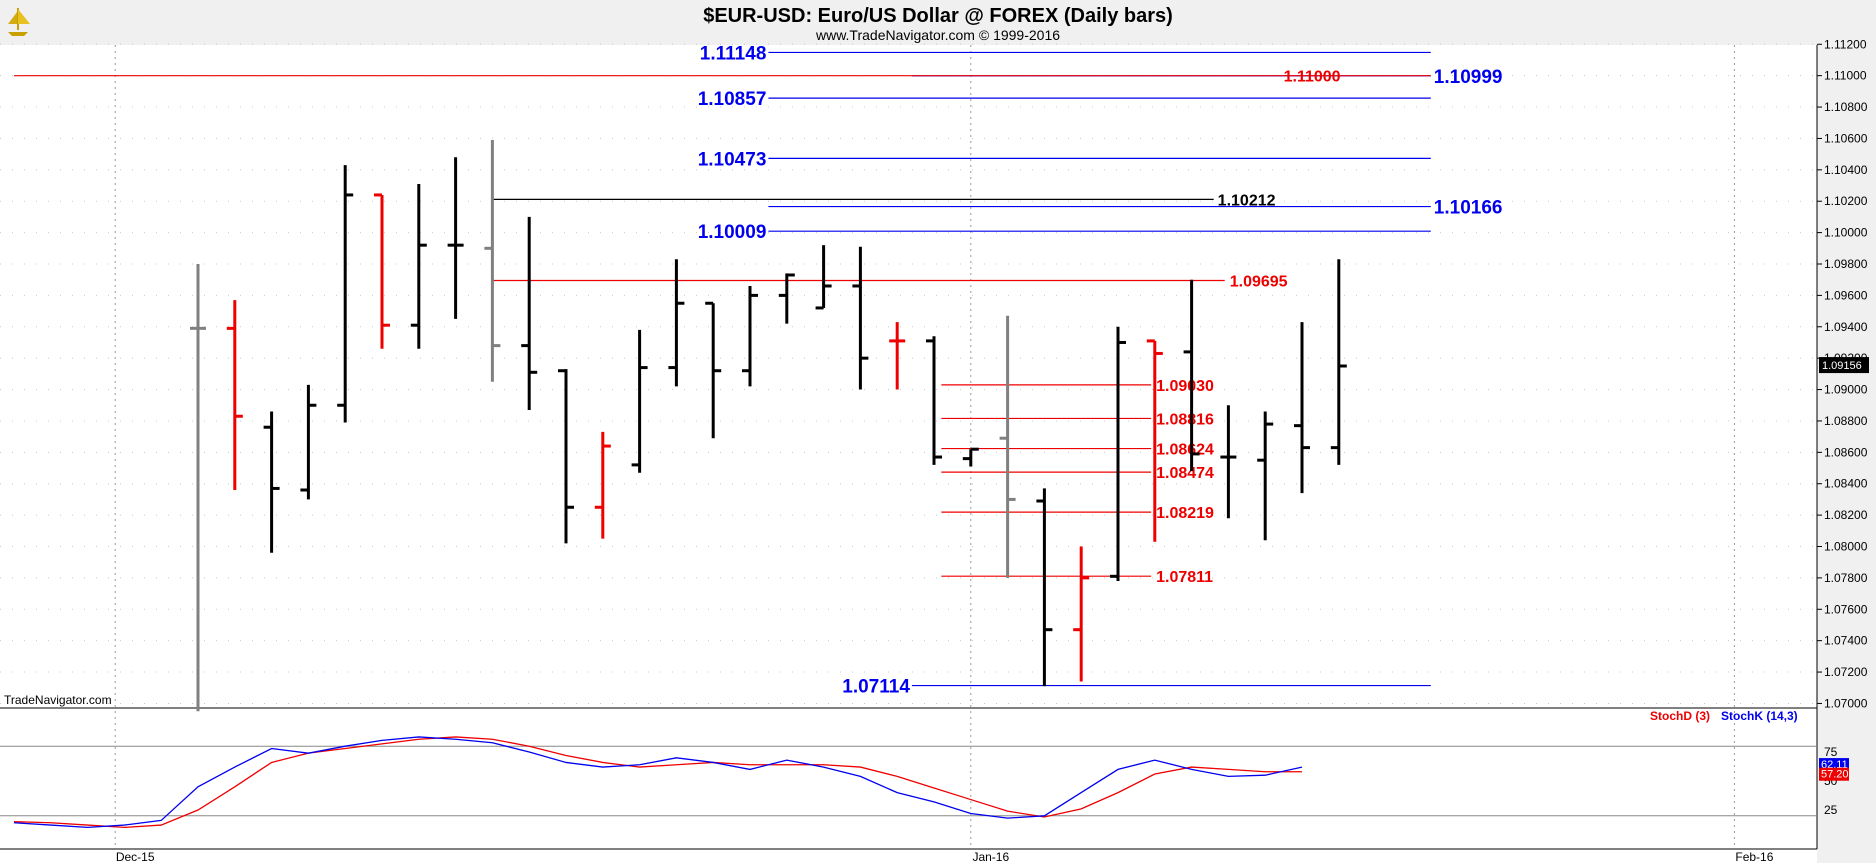  I want to click on black-level-label: 1.10212, so click(1247, 200).